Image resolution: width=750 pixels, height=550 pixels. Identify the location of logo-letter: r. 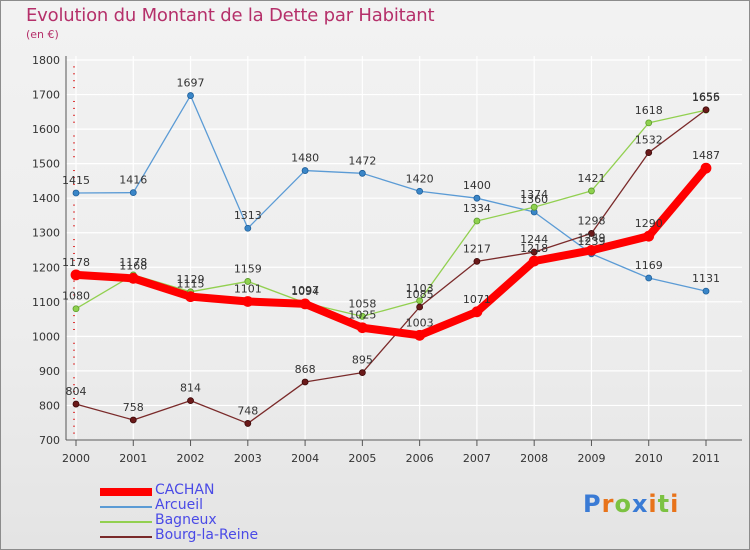
(608, 504).